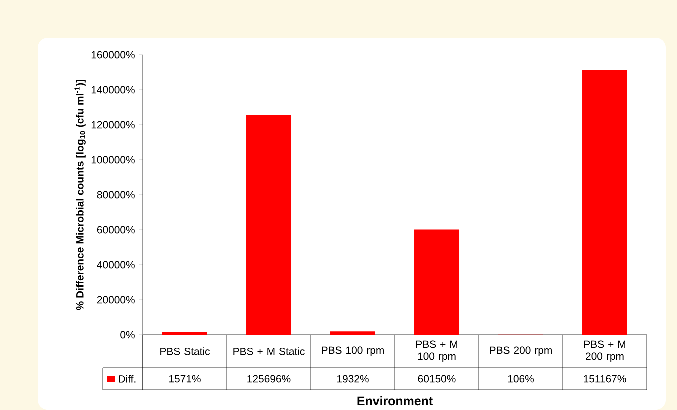 This screenshot has width=677, height=410. I want to click on y-tick-label: 20000%, so click(116, 300).